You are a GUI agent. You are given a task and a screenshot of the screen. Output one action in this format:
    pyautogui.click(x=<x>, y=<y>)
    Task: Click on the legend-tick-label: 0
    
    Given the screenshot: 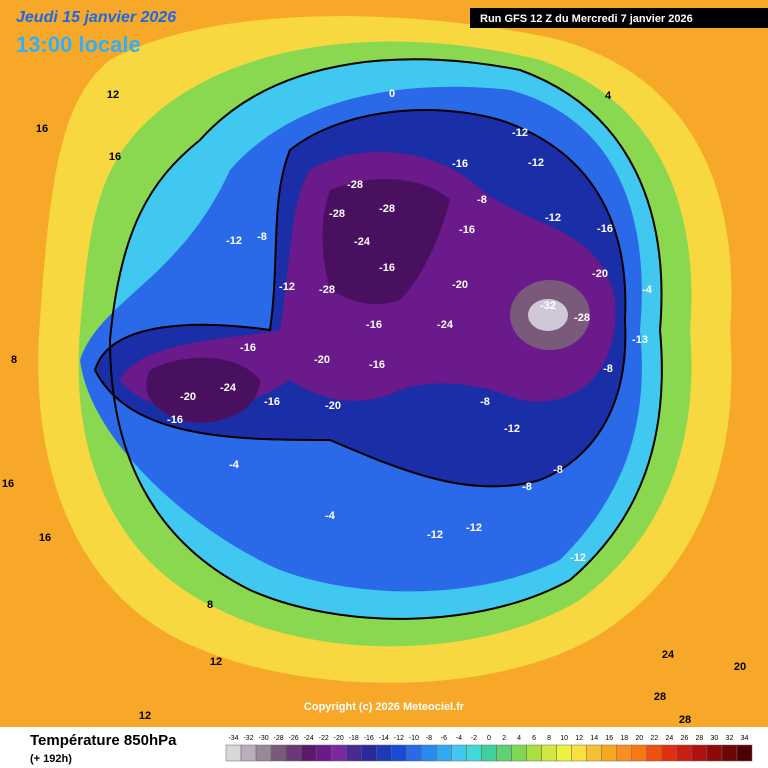 What is the action you would take?
    pyautogui.click(x=489, y=738)
    